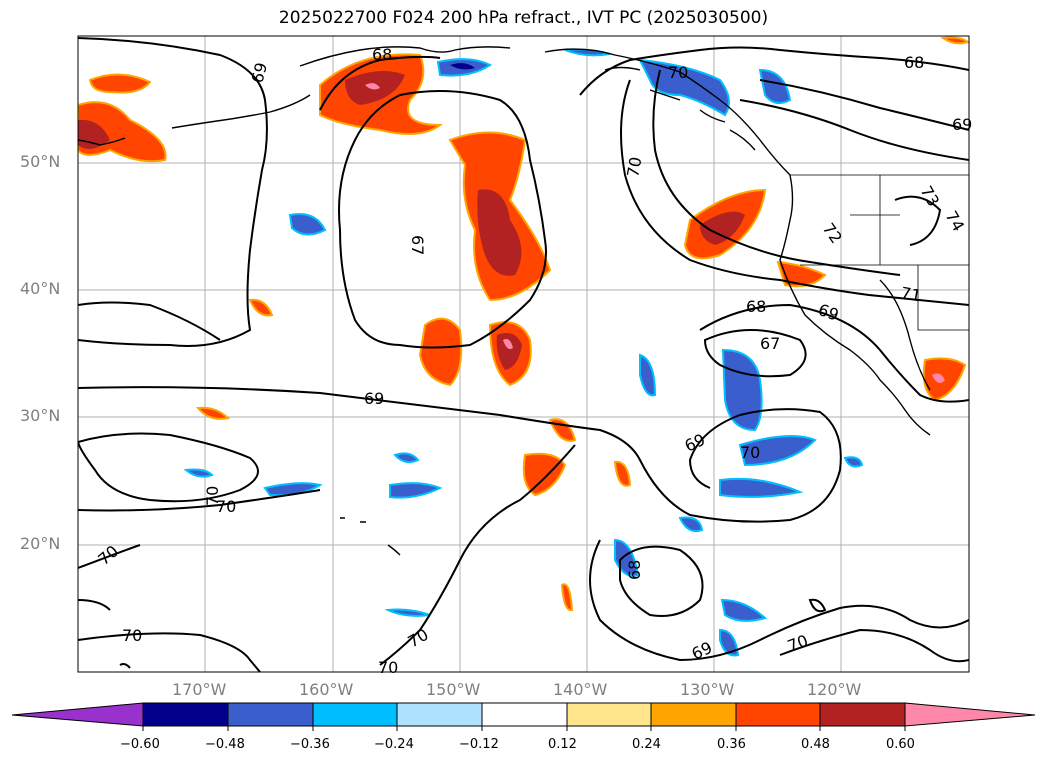  I want to click on colorbar-tick-label: −0.48, so click(225, 744).